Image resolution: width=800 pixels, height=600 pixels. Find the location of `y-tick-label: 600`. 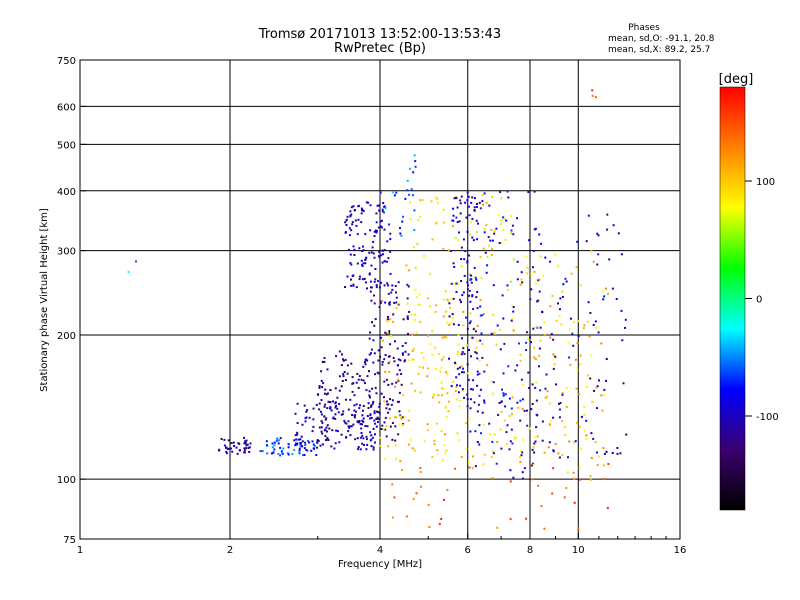

y-tick-label: 600 is located at coordinates (66, 107).